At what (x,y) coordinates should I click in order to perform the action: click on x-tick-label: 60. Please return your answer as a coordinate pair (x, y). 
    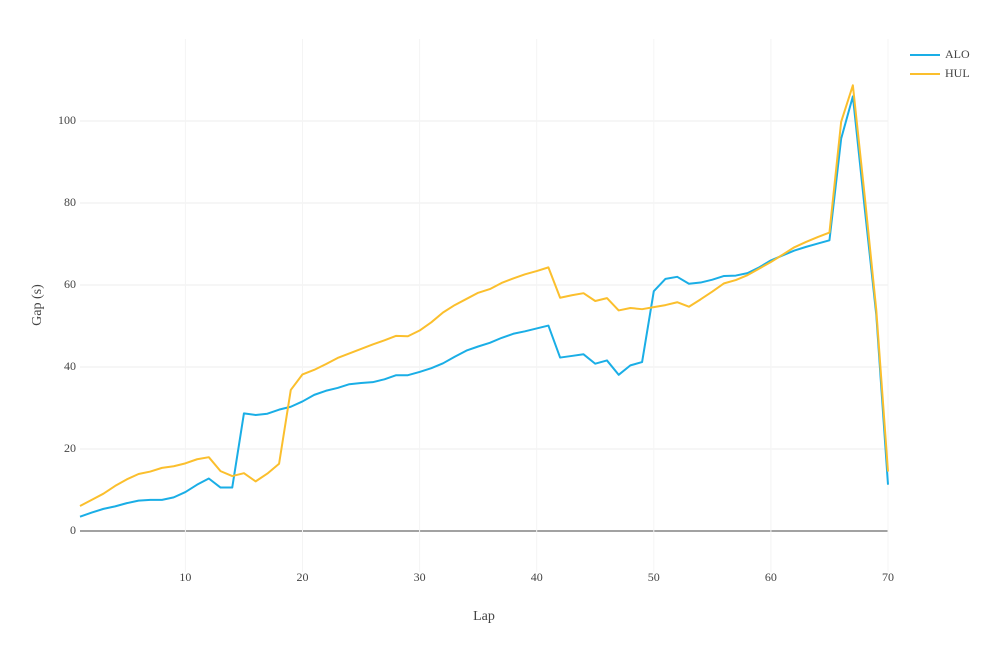
    Looking at the image, I should click on (771, 577).